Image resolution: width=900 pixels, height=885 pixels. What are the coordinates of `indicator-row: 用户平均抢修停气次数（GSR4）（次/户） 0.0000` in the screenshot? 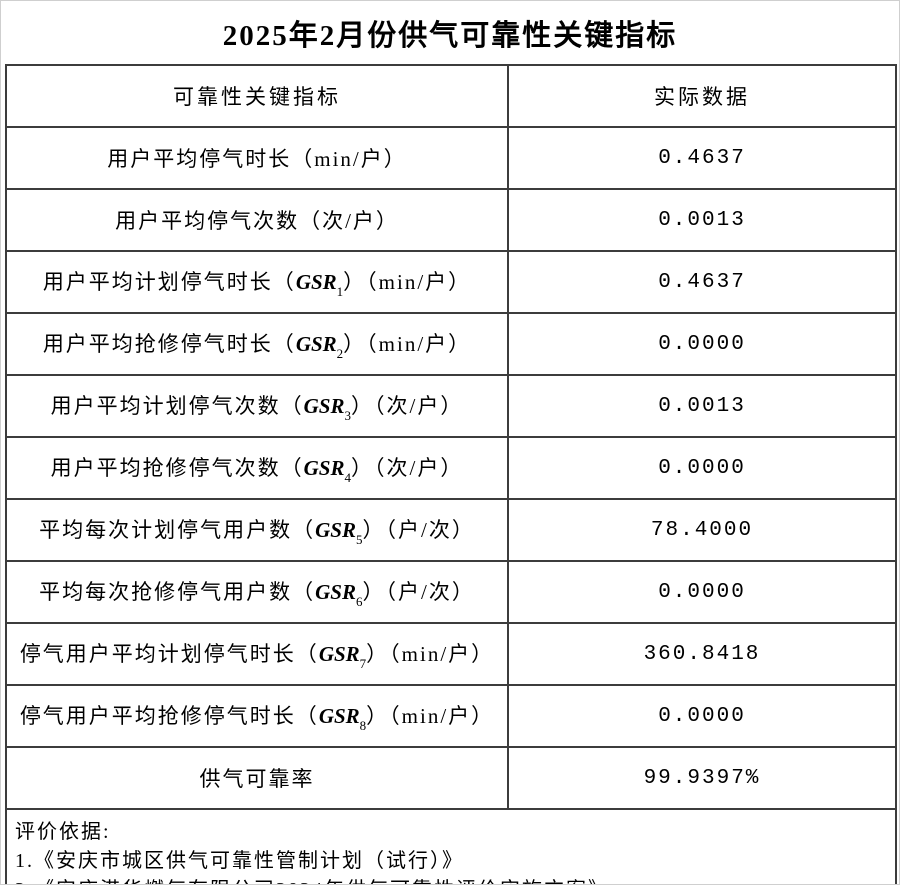 It's located at (451, 468).